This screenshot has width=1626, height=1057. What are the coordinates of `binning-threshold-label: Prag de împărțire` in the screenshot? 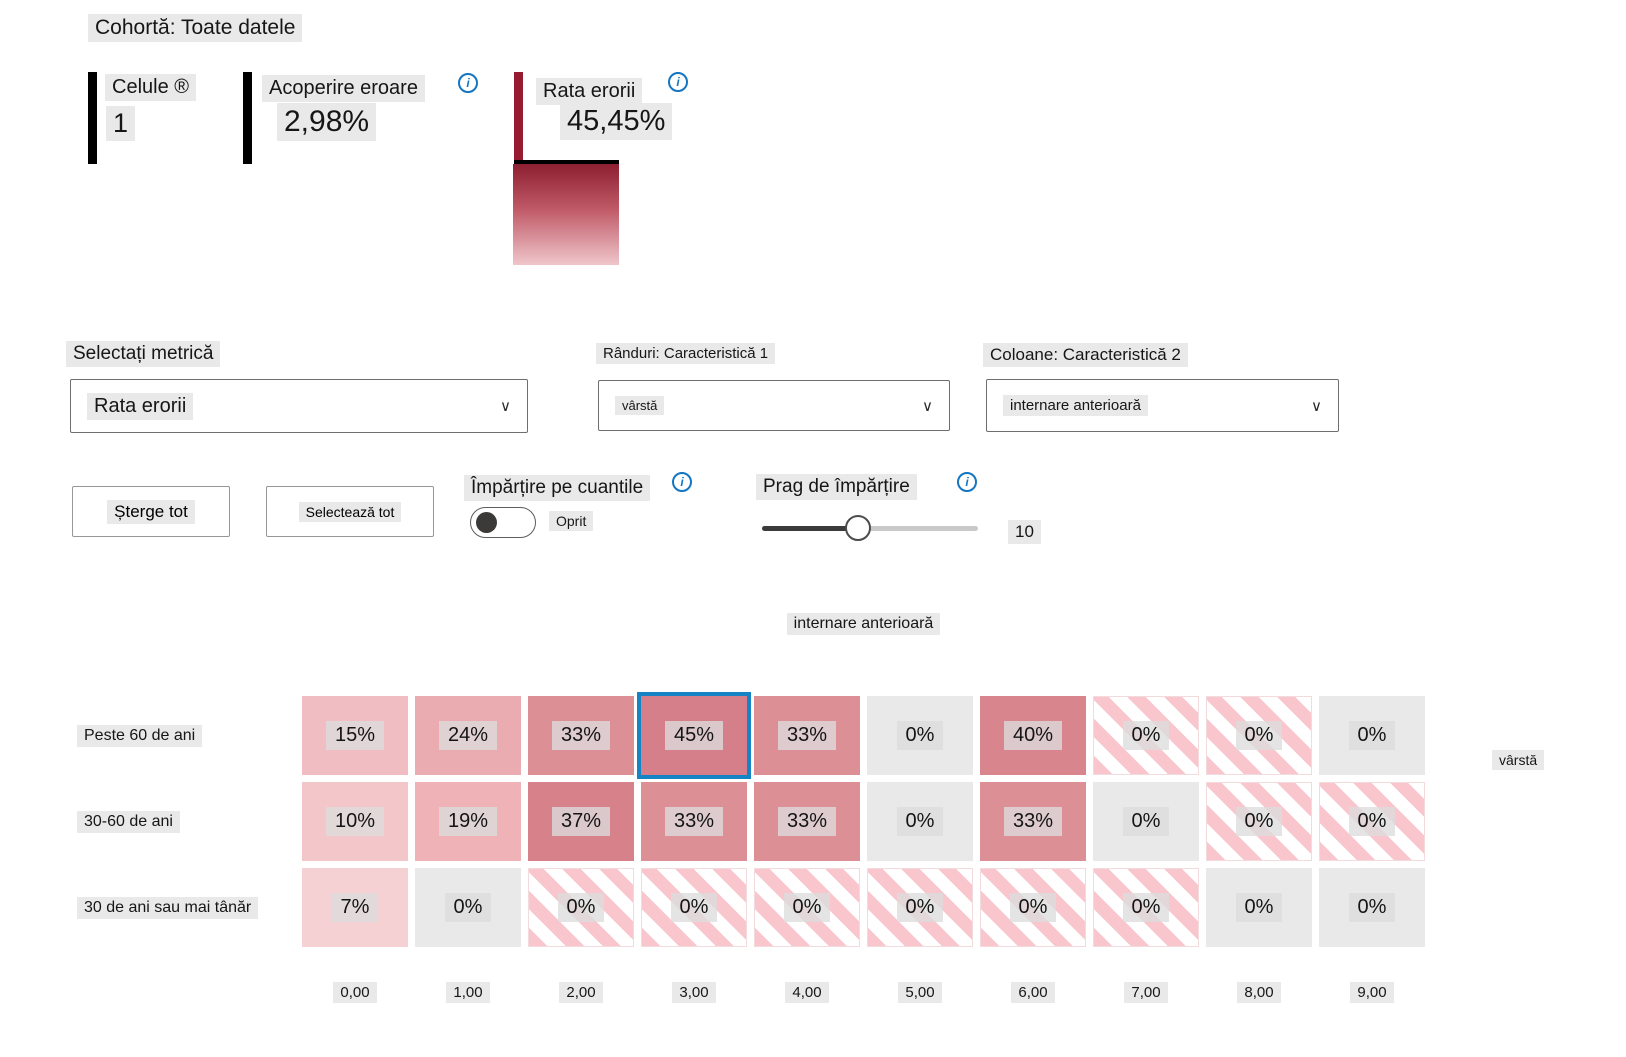 It's located at (836, 487).